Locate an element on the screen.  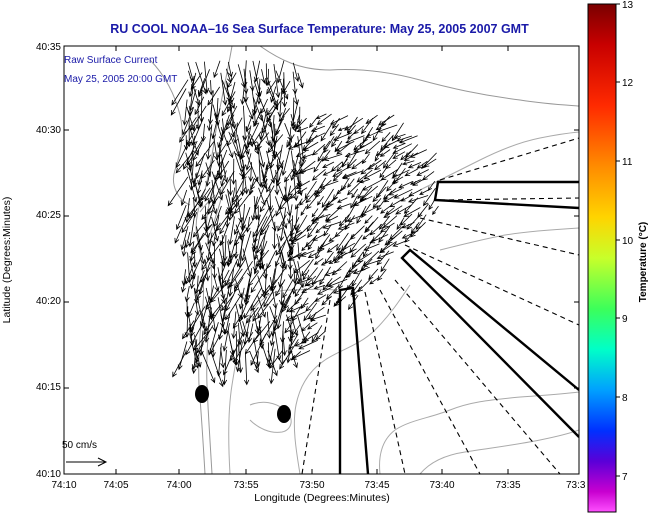
y-axis-ticks: 40:35 40:30 40:25 40:20 40:15 40:10 is located at coordinates (48, 261).